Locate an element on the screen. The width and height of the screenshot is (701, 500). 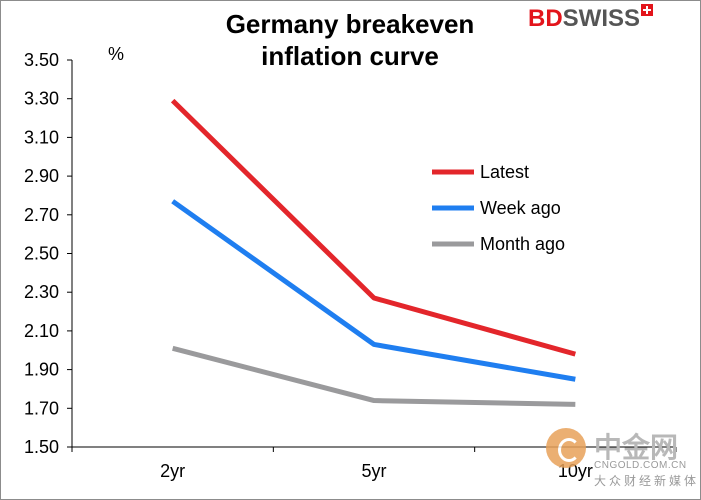
y-tick-label: 3.50 is located at coordinates (41, 60).